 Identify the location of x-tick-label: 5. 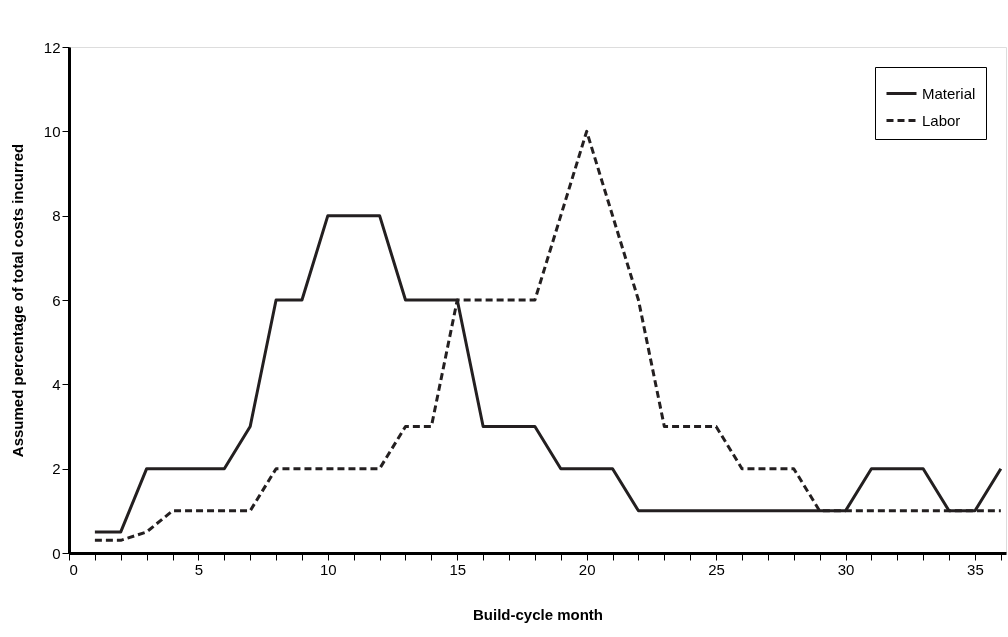
(199, 569).